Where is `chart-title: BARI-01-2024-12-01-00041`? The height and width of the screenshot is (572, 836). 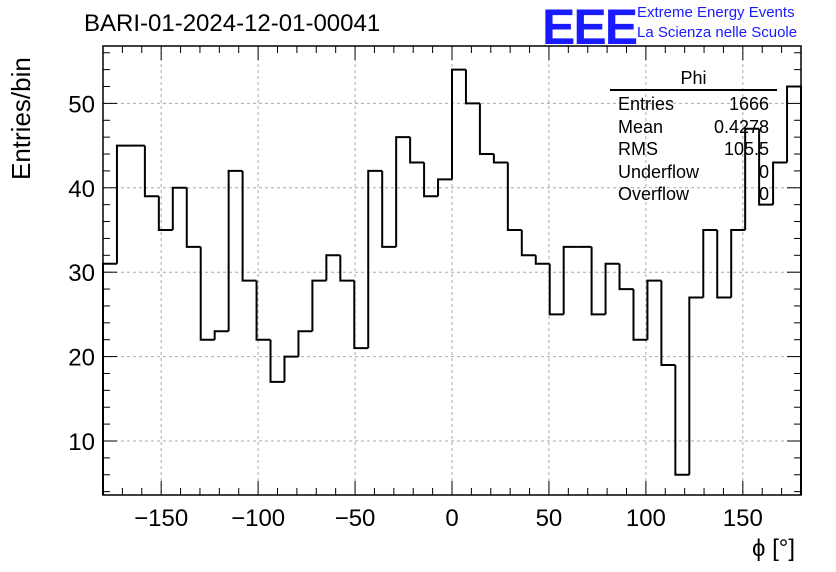
chart-title: BARI-01-2024-12-01-00041 is located at coordinates (232, 23).